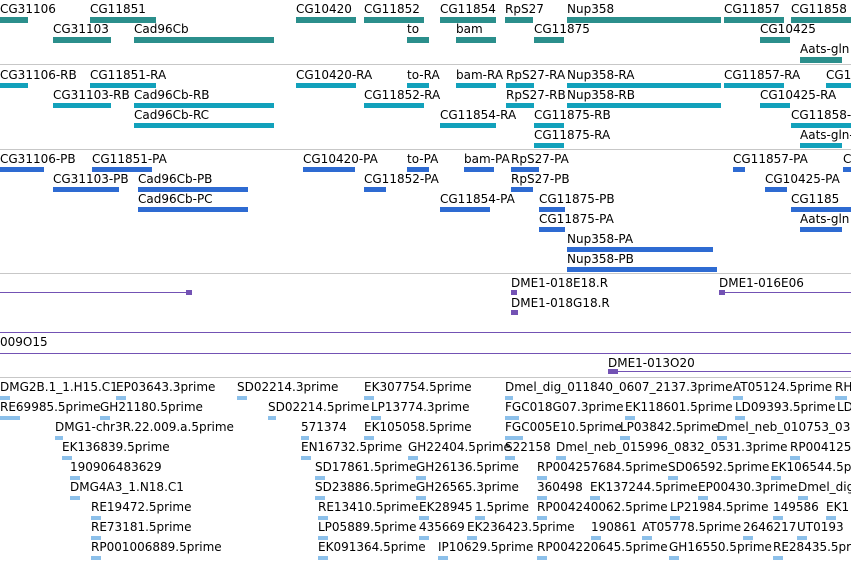 This screenshot has height=562, width=851. Describe the element at coordinates (528, 447) in the screenshot. I see `feature-label: S22158` at that location.